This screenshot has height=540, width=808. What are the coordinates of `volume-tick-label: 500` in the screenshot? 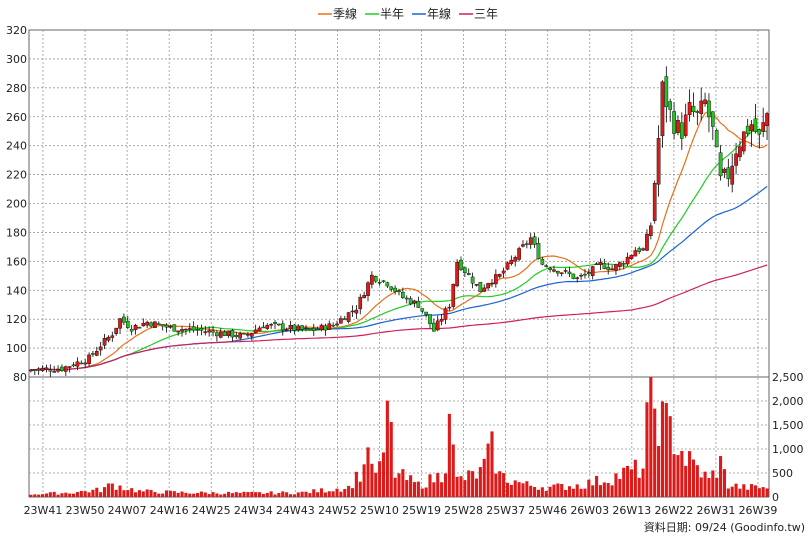 It's located at (782, 473).